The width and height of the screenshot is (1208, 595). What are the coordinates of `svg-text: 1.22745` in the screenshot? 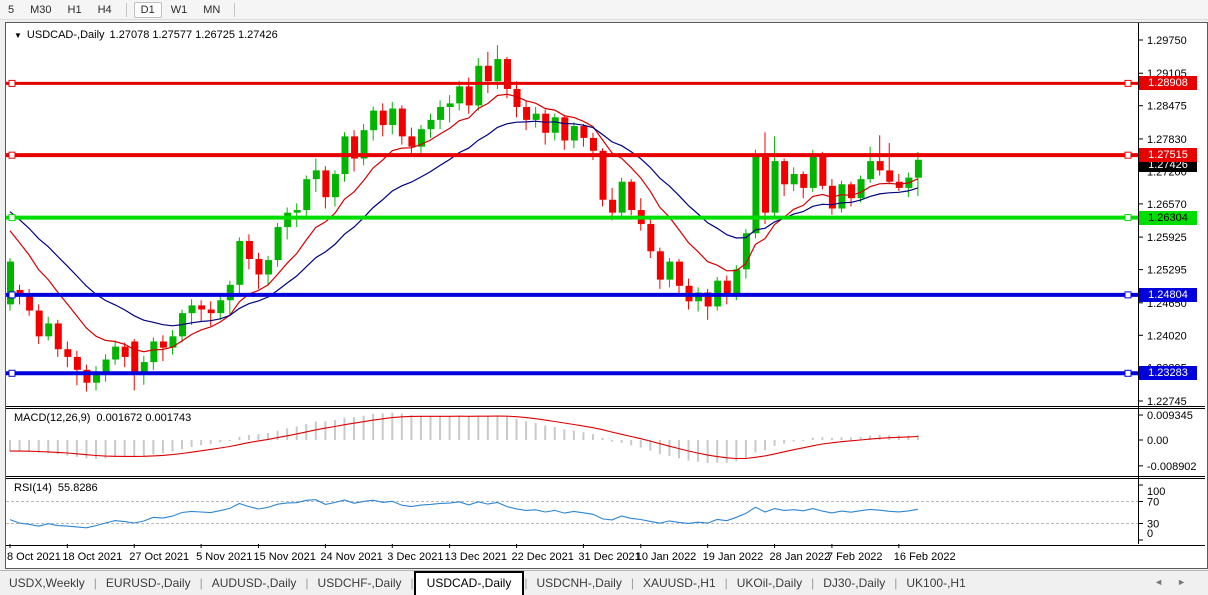 It's located at (1167, 402).